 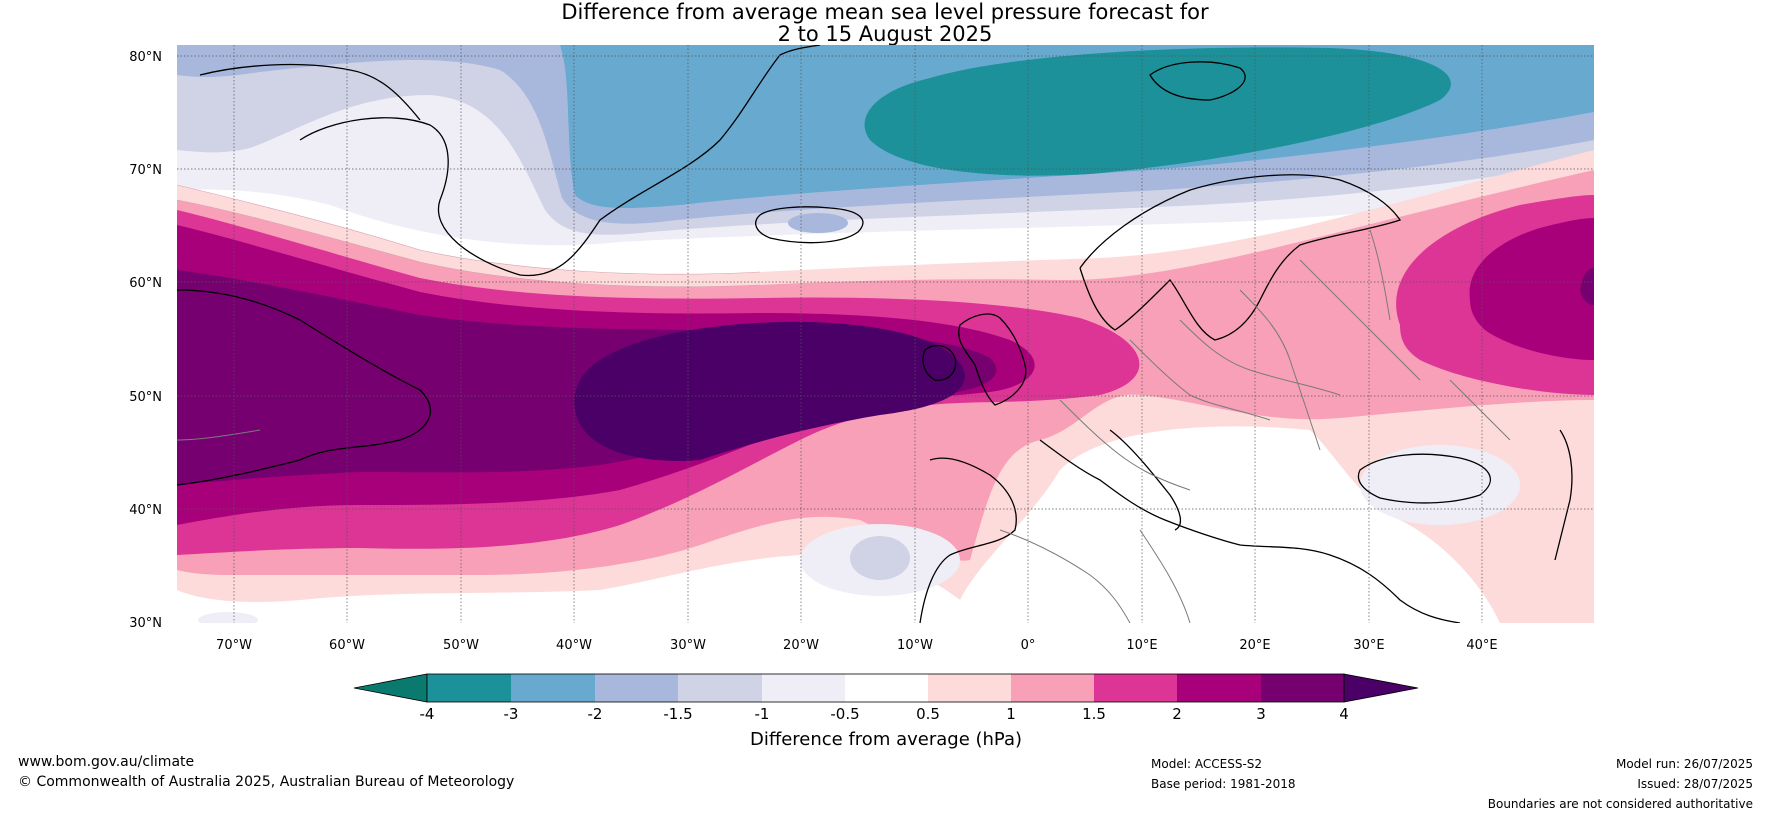 I want to click on colorbar-tick: -0.5, so click(x=844, y=714).